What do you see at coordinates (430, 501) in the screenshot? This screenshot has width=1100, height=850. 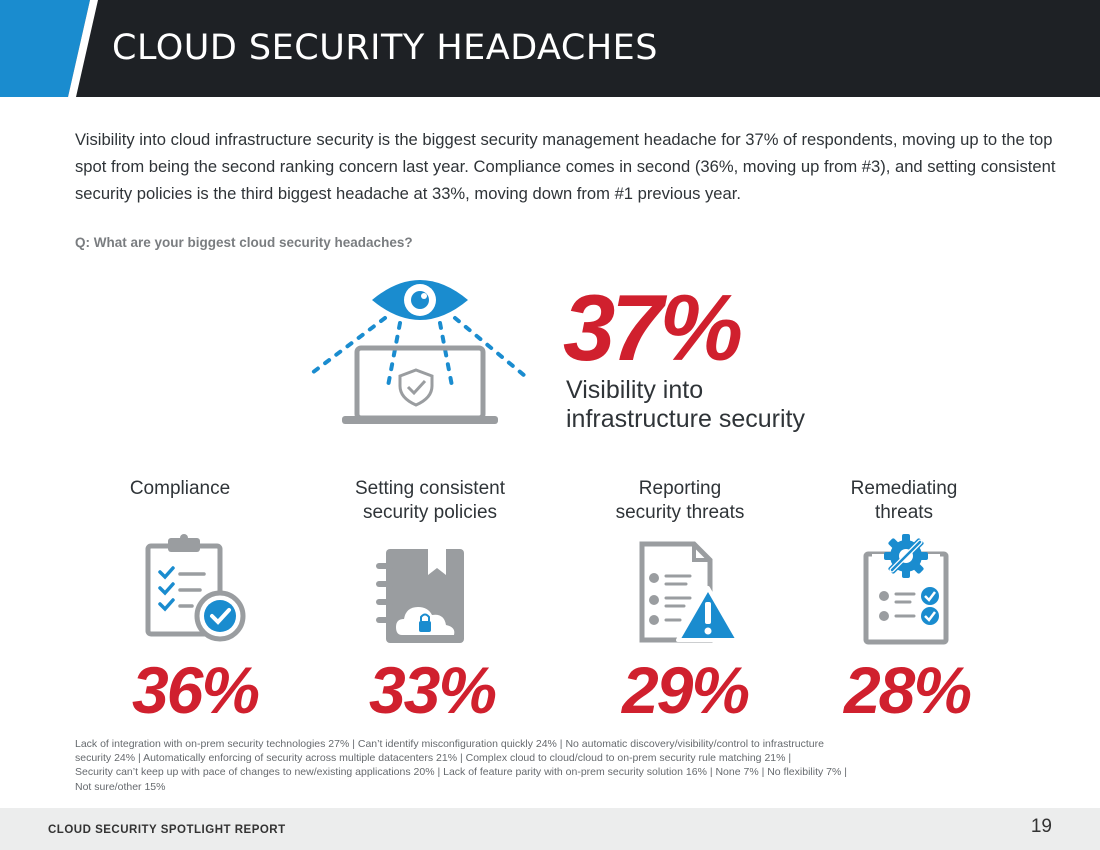 I see `item-title-policies: Setting consistent security policies` at bounding box center [430, 501].